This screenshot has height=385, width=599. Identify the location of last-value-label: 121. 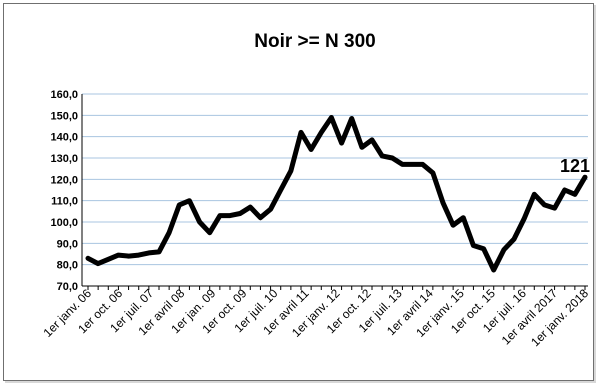
(575, 166).